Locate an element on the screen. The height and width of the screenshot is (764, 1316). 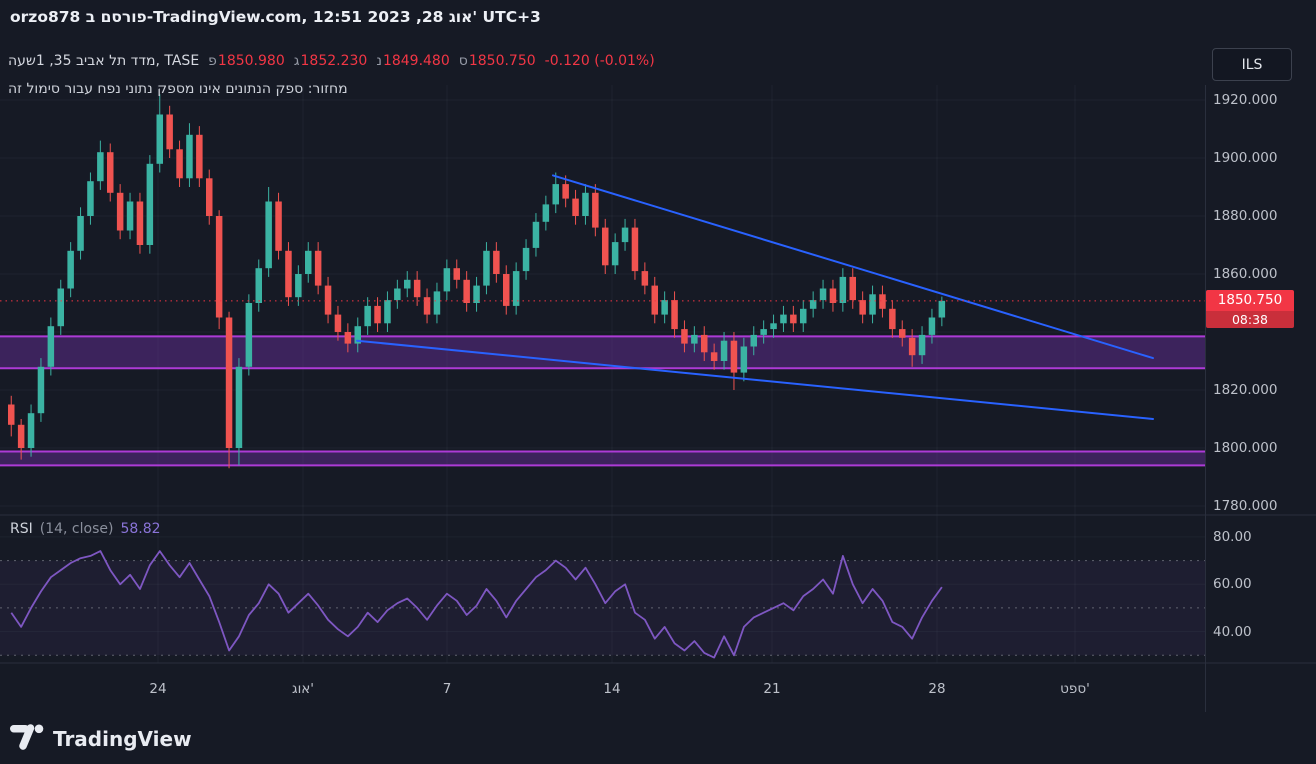
tradingview-footer-link: TradingView is located at coordinates (101, 738).